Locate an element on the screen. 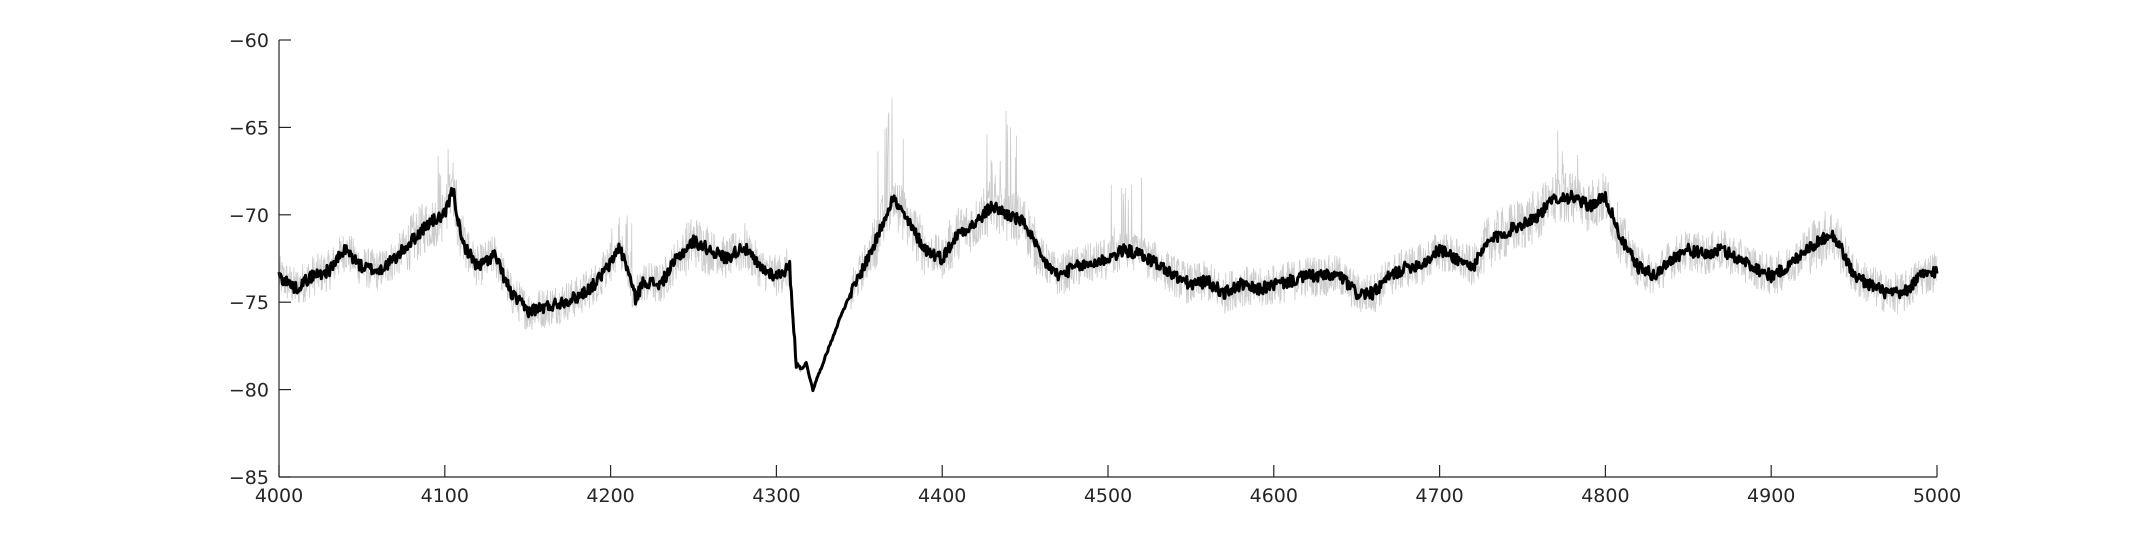 This screenshot has width=2133, height=533. x-tick-label: 4800 is located at coordinates (1605, 496).